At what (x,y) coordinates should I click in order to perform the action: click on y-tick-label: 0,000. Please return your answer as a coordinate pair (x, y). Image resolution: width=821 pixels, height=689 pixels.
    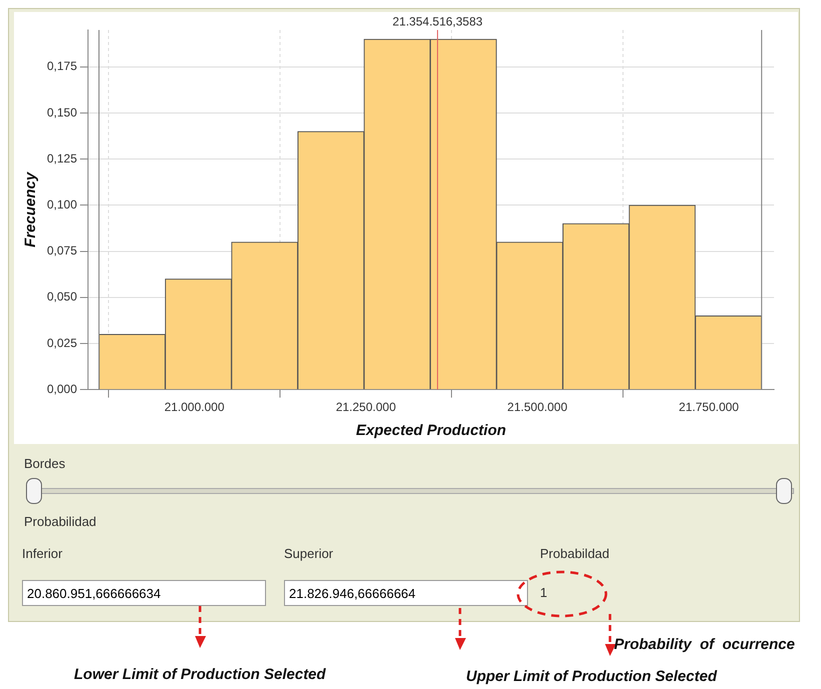
    Looking at the image, I should click on (62, 389).